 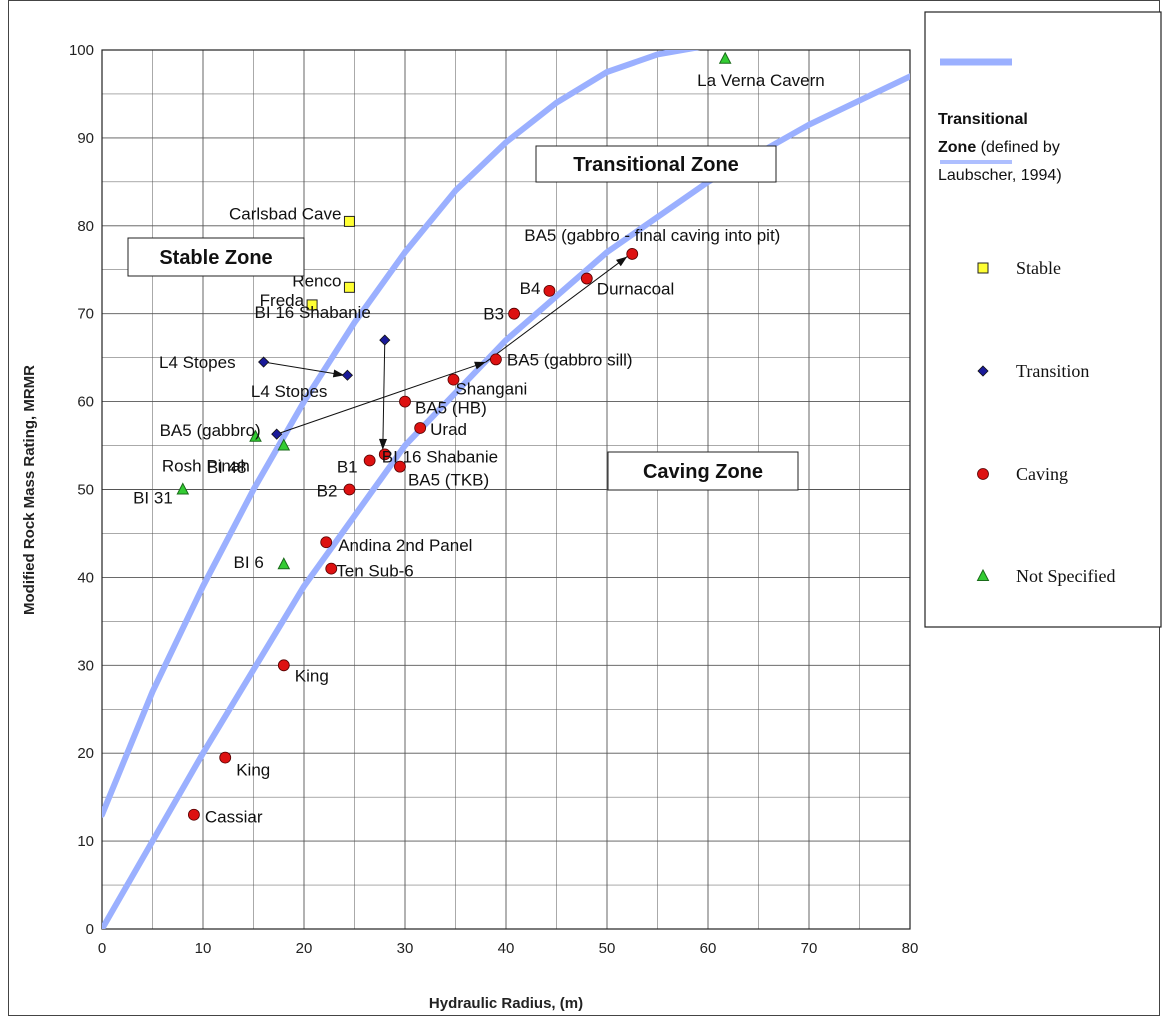 I want to click on point-label: BI 48, so click(x=227, y=467).